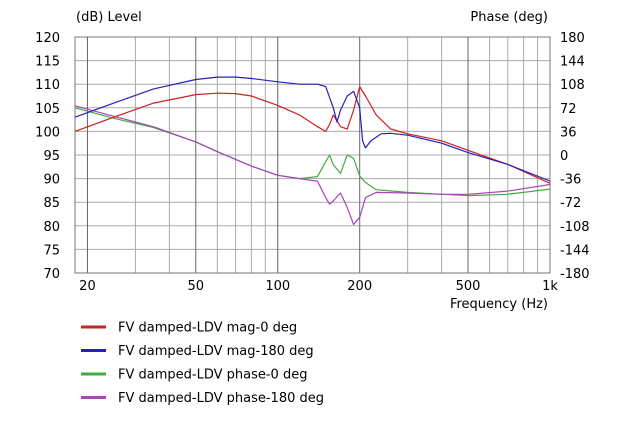  Describe the element at coordinates (51, 227) in the screenshot. I see `y-left-tick-label: 80` at that location.